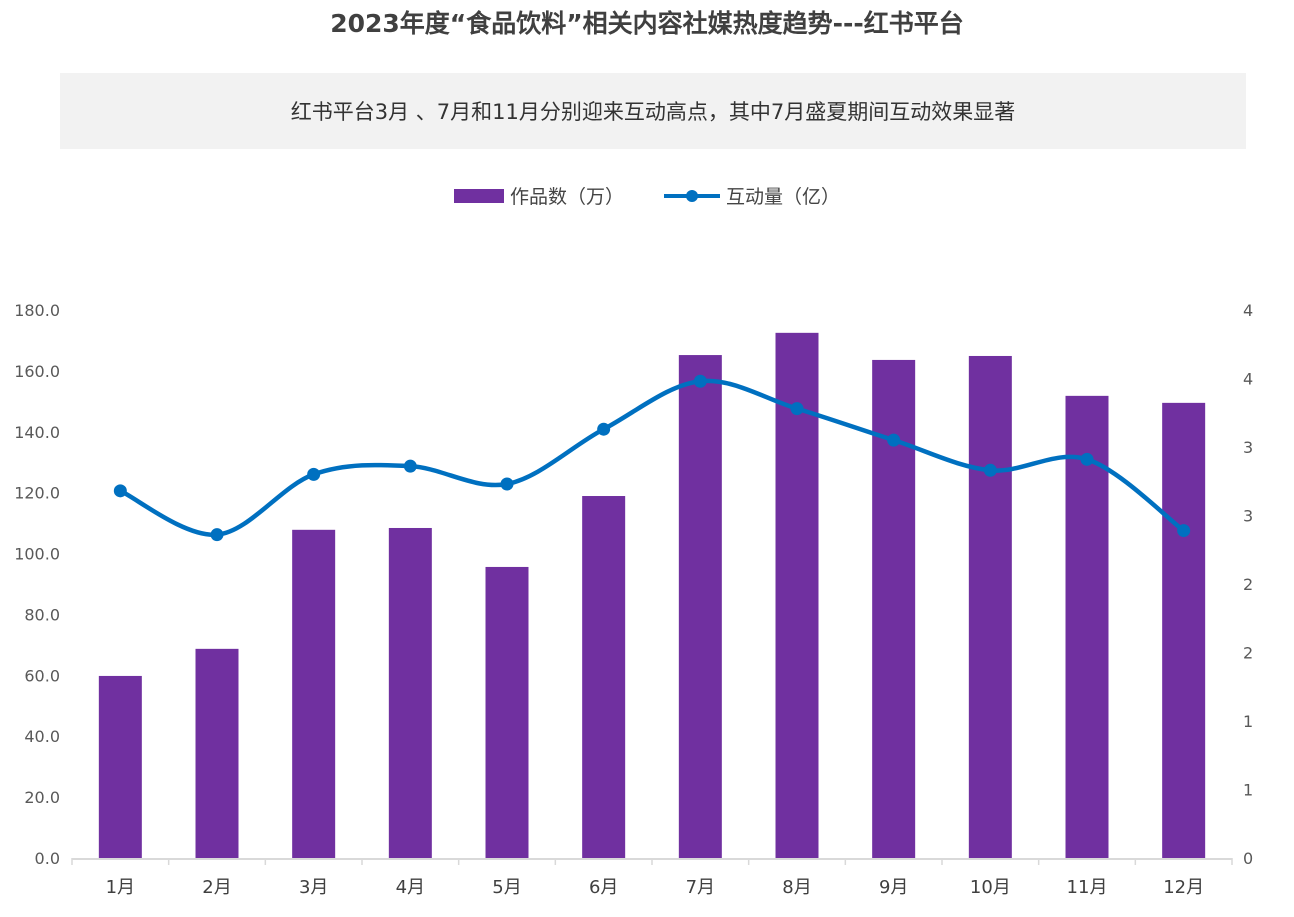  What do you see at coordinates (652, 457) in the screenshot?
I see `line-series` at bounding box center [652, 457].